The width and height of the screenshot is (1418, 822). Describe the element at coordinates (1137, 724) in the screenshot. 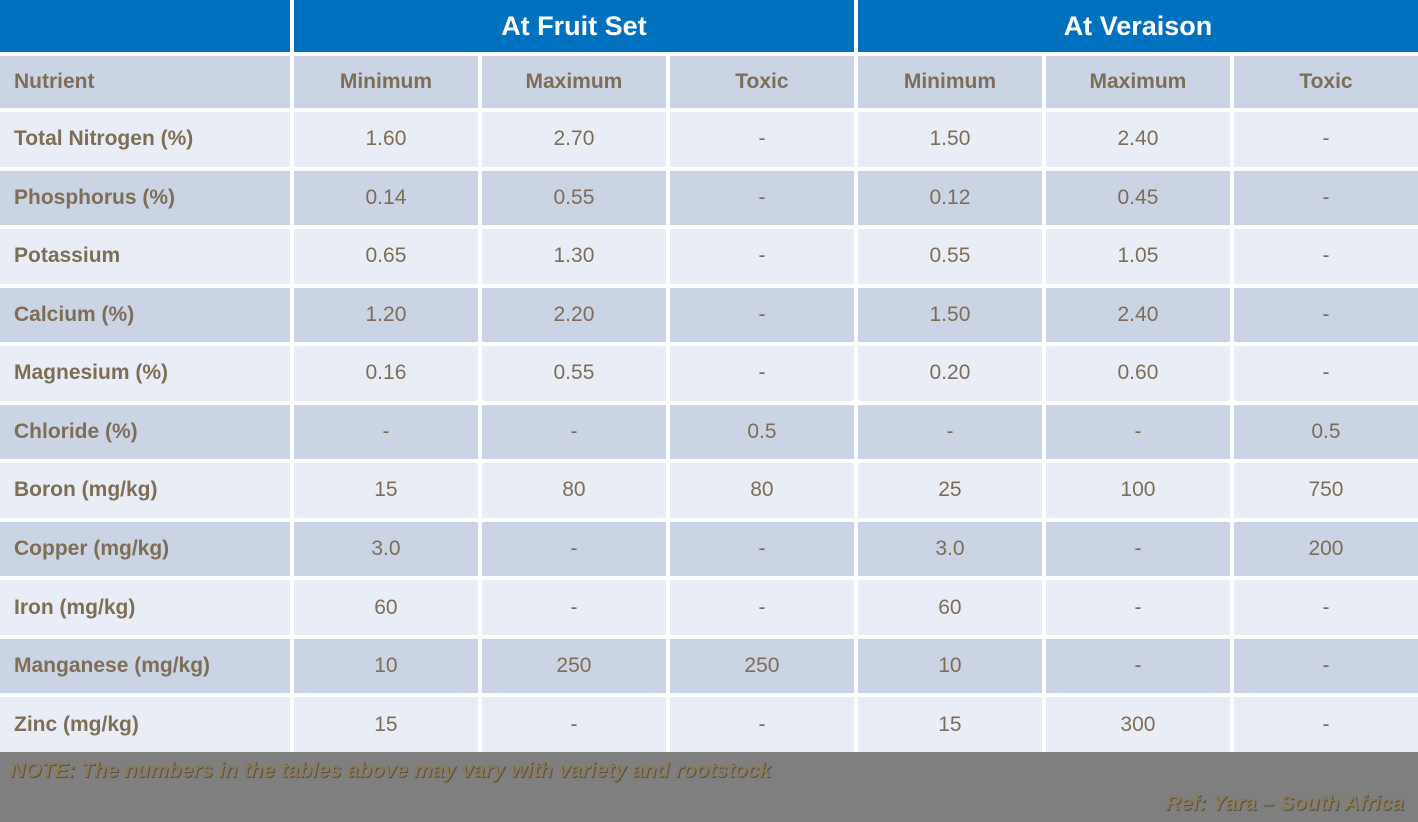

I see `value-cell: 300` at that location.